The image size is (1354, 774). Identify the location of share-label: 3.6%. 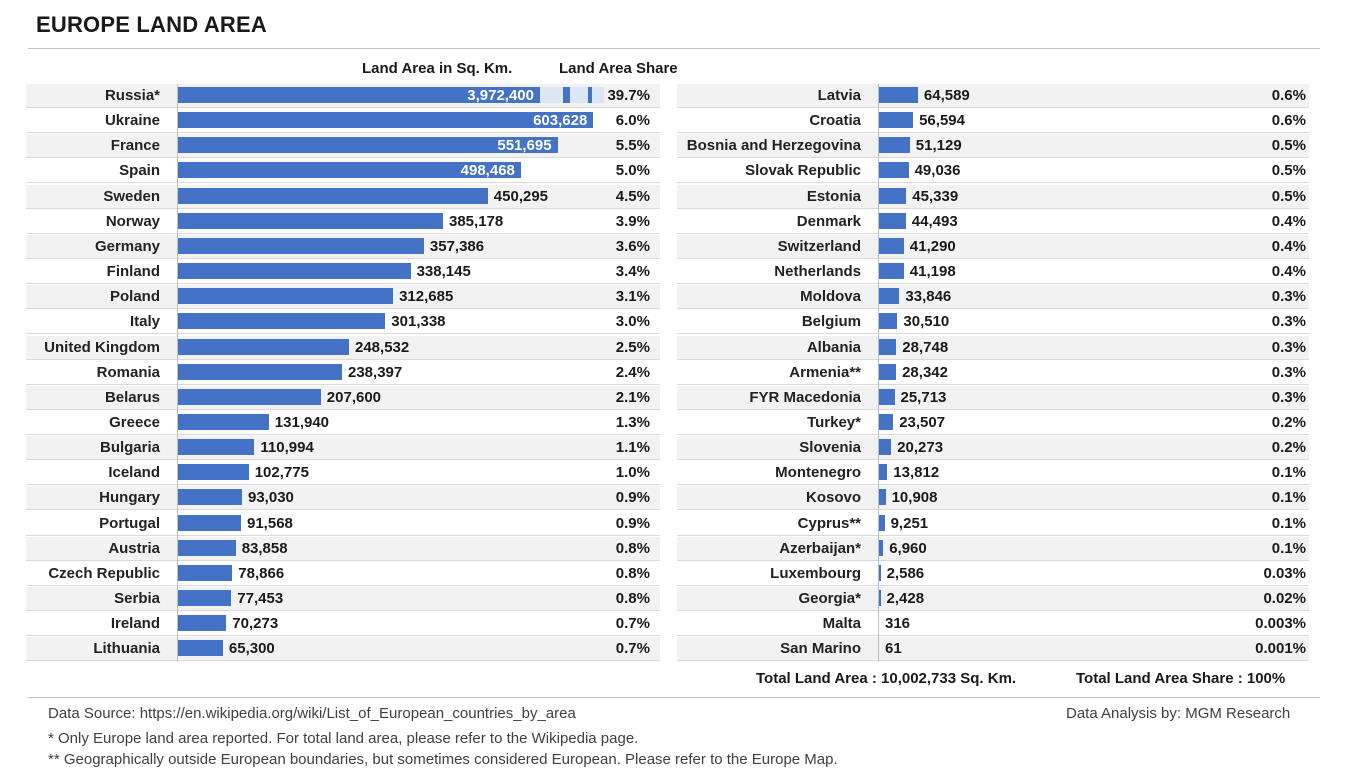
(632, 246).